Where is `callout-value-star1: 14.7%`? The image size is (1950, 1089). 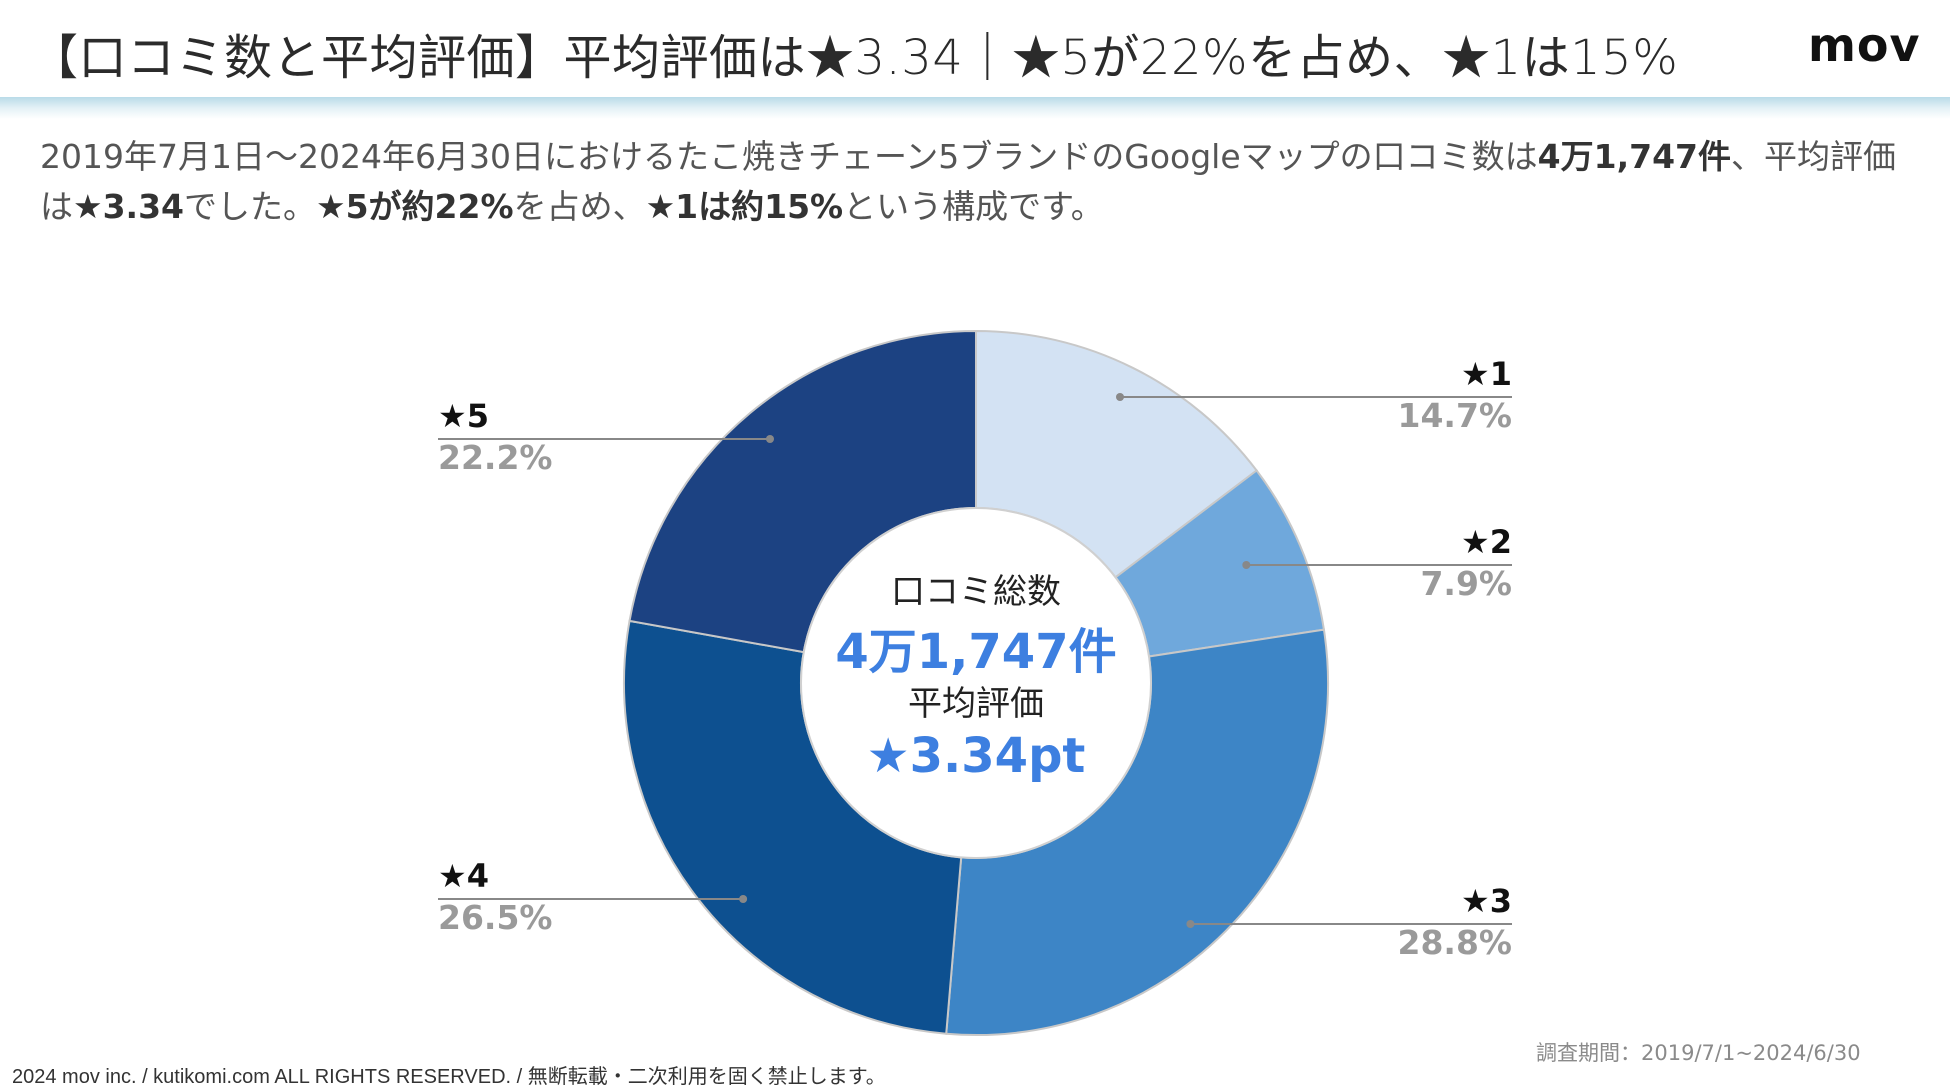 callout-value-star1: 14.7% is located at coordinates (1455, 415).